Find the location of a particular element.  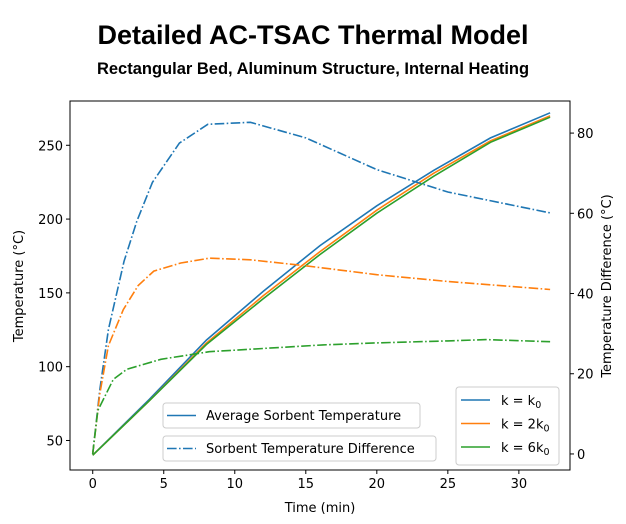

legend-k-box is located at coordinates (507, 426).